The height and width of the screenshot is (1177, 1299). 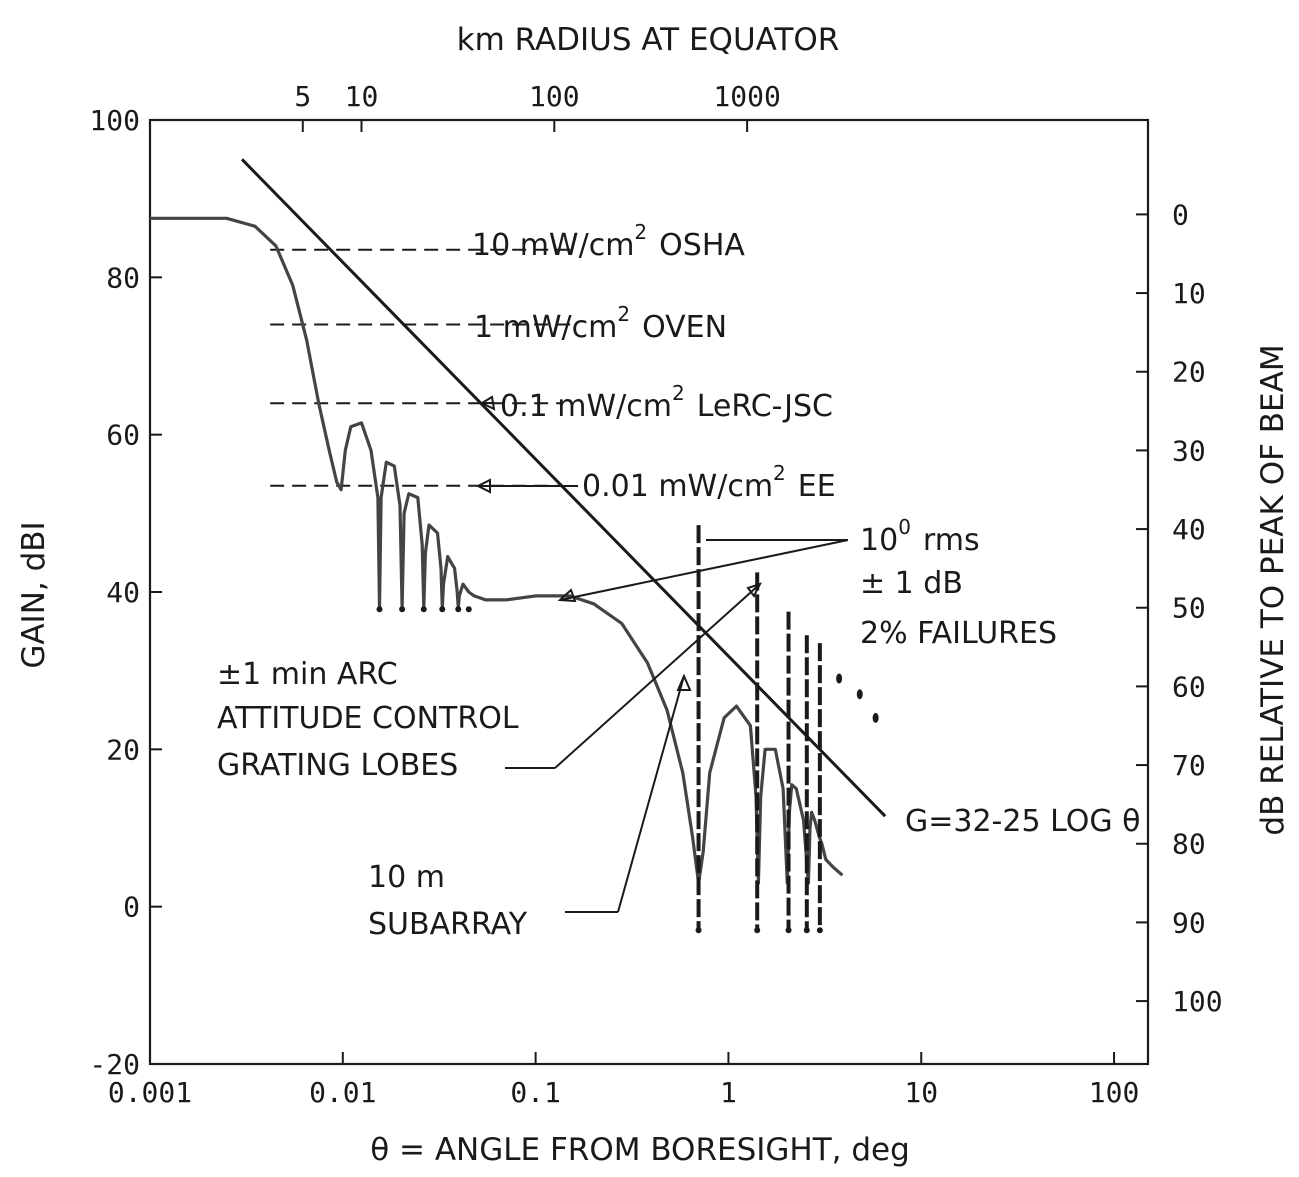 What do you see at coordinates (554, 96) in the screenshot?
I see `top-tick-label: 100` at bounding box center [554, 96].